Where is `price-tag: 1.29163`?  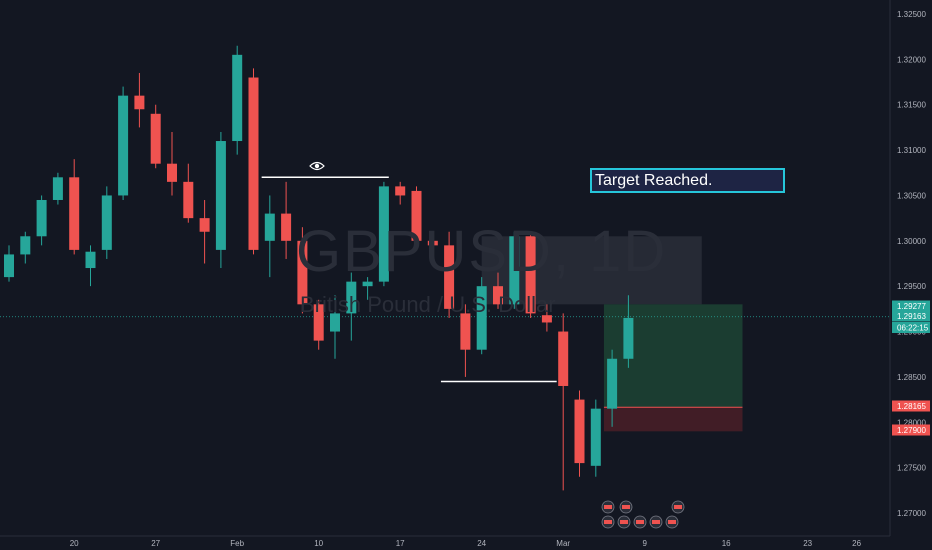 price-tag: 1.29163 is located at coordinates (911, 316).